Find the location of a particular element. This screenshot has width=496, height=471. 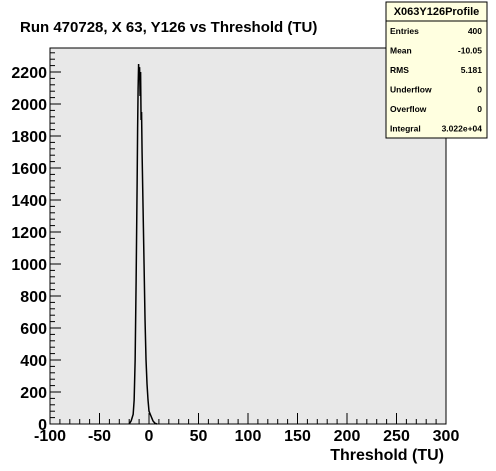

y-tick-label: 1600 is located at coordinates (29, 169).